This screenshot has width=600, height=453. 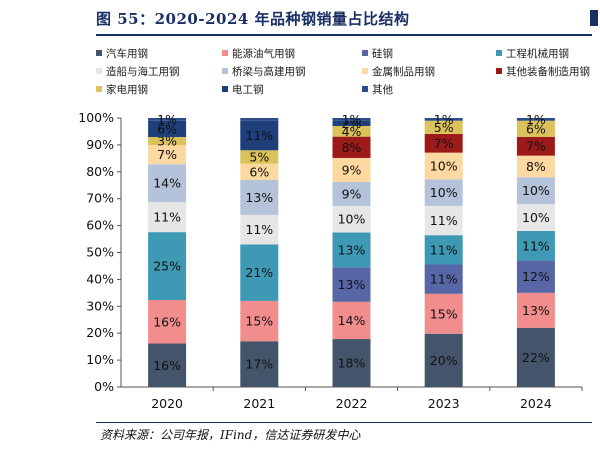 What do you see at coordinates (259, 403) in the screenshot?
I see `x-tick-label: 2021` at bounding box center [259, 403].